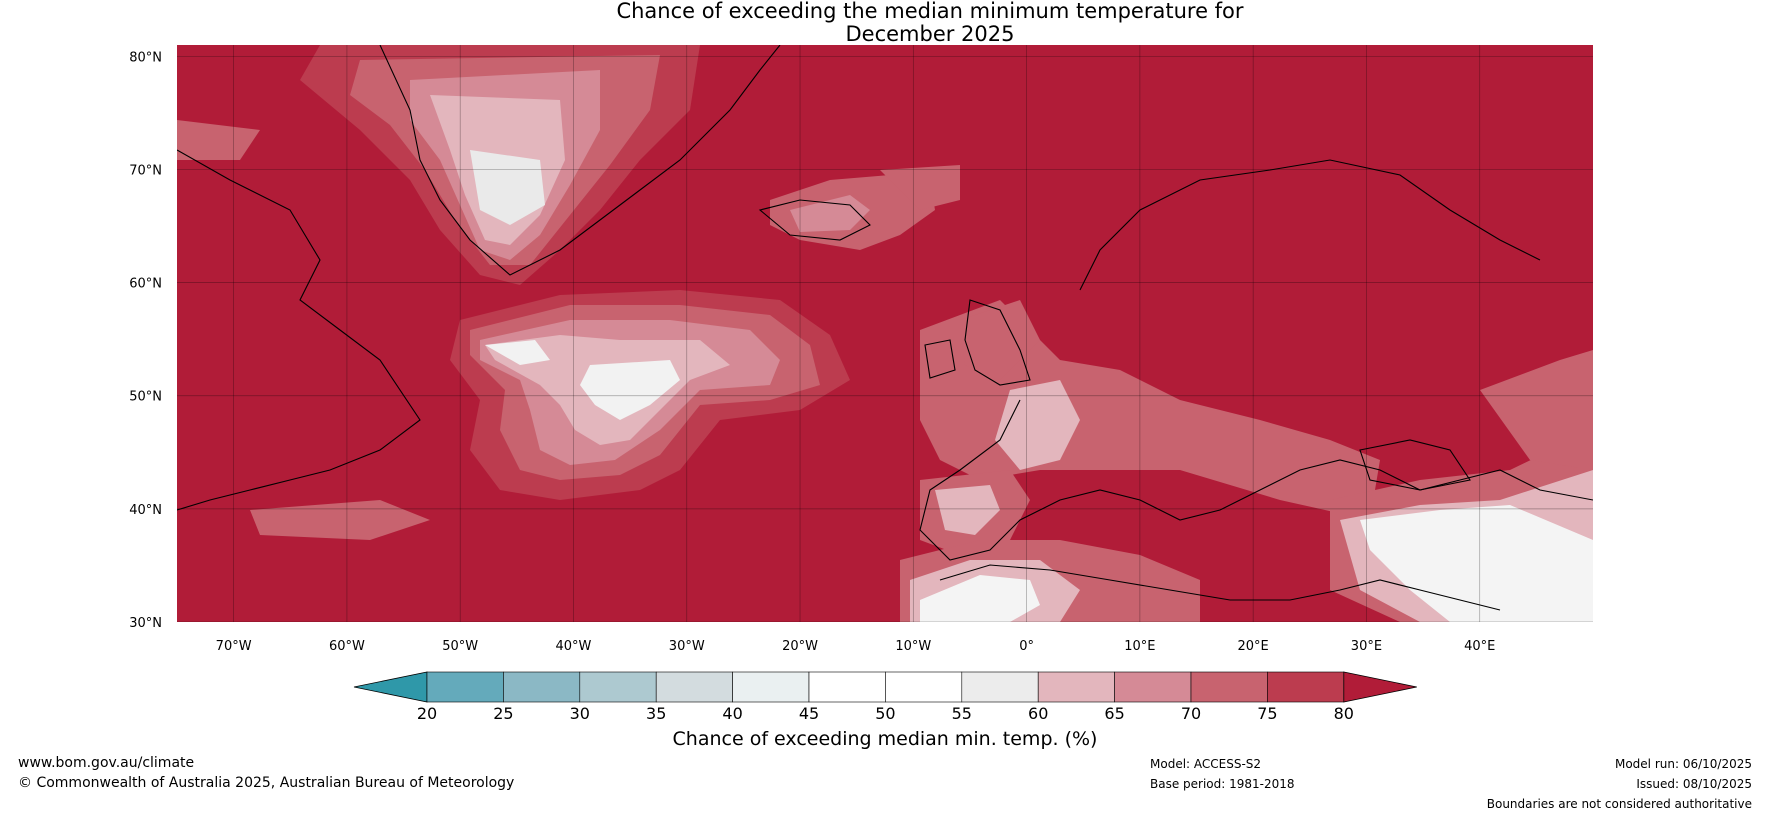  I want to click on lon-tick-label: 0°, so click(1026, 646).